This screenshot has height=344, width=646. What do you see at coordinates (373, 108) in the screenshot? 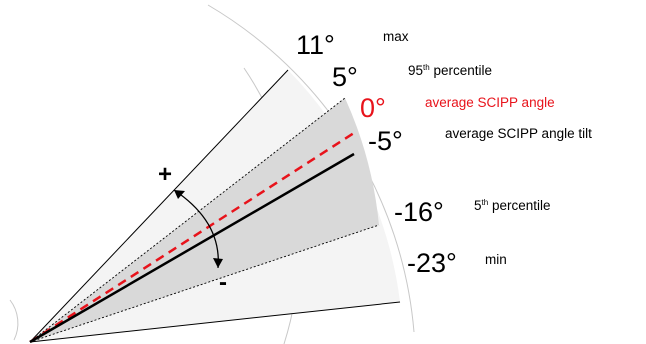
I see `average-angle-label: 0°` at bounding box center [373, 108].